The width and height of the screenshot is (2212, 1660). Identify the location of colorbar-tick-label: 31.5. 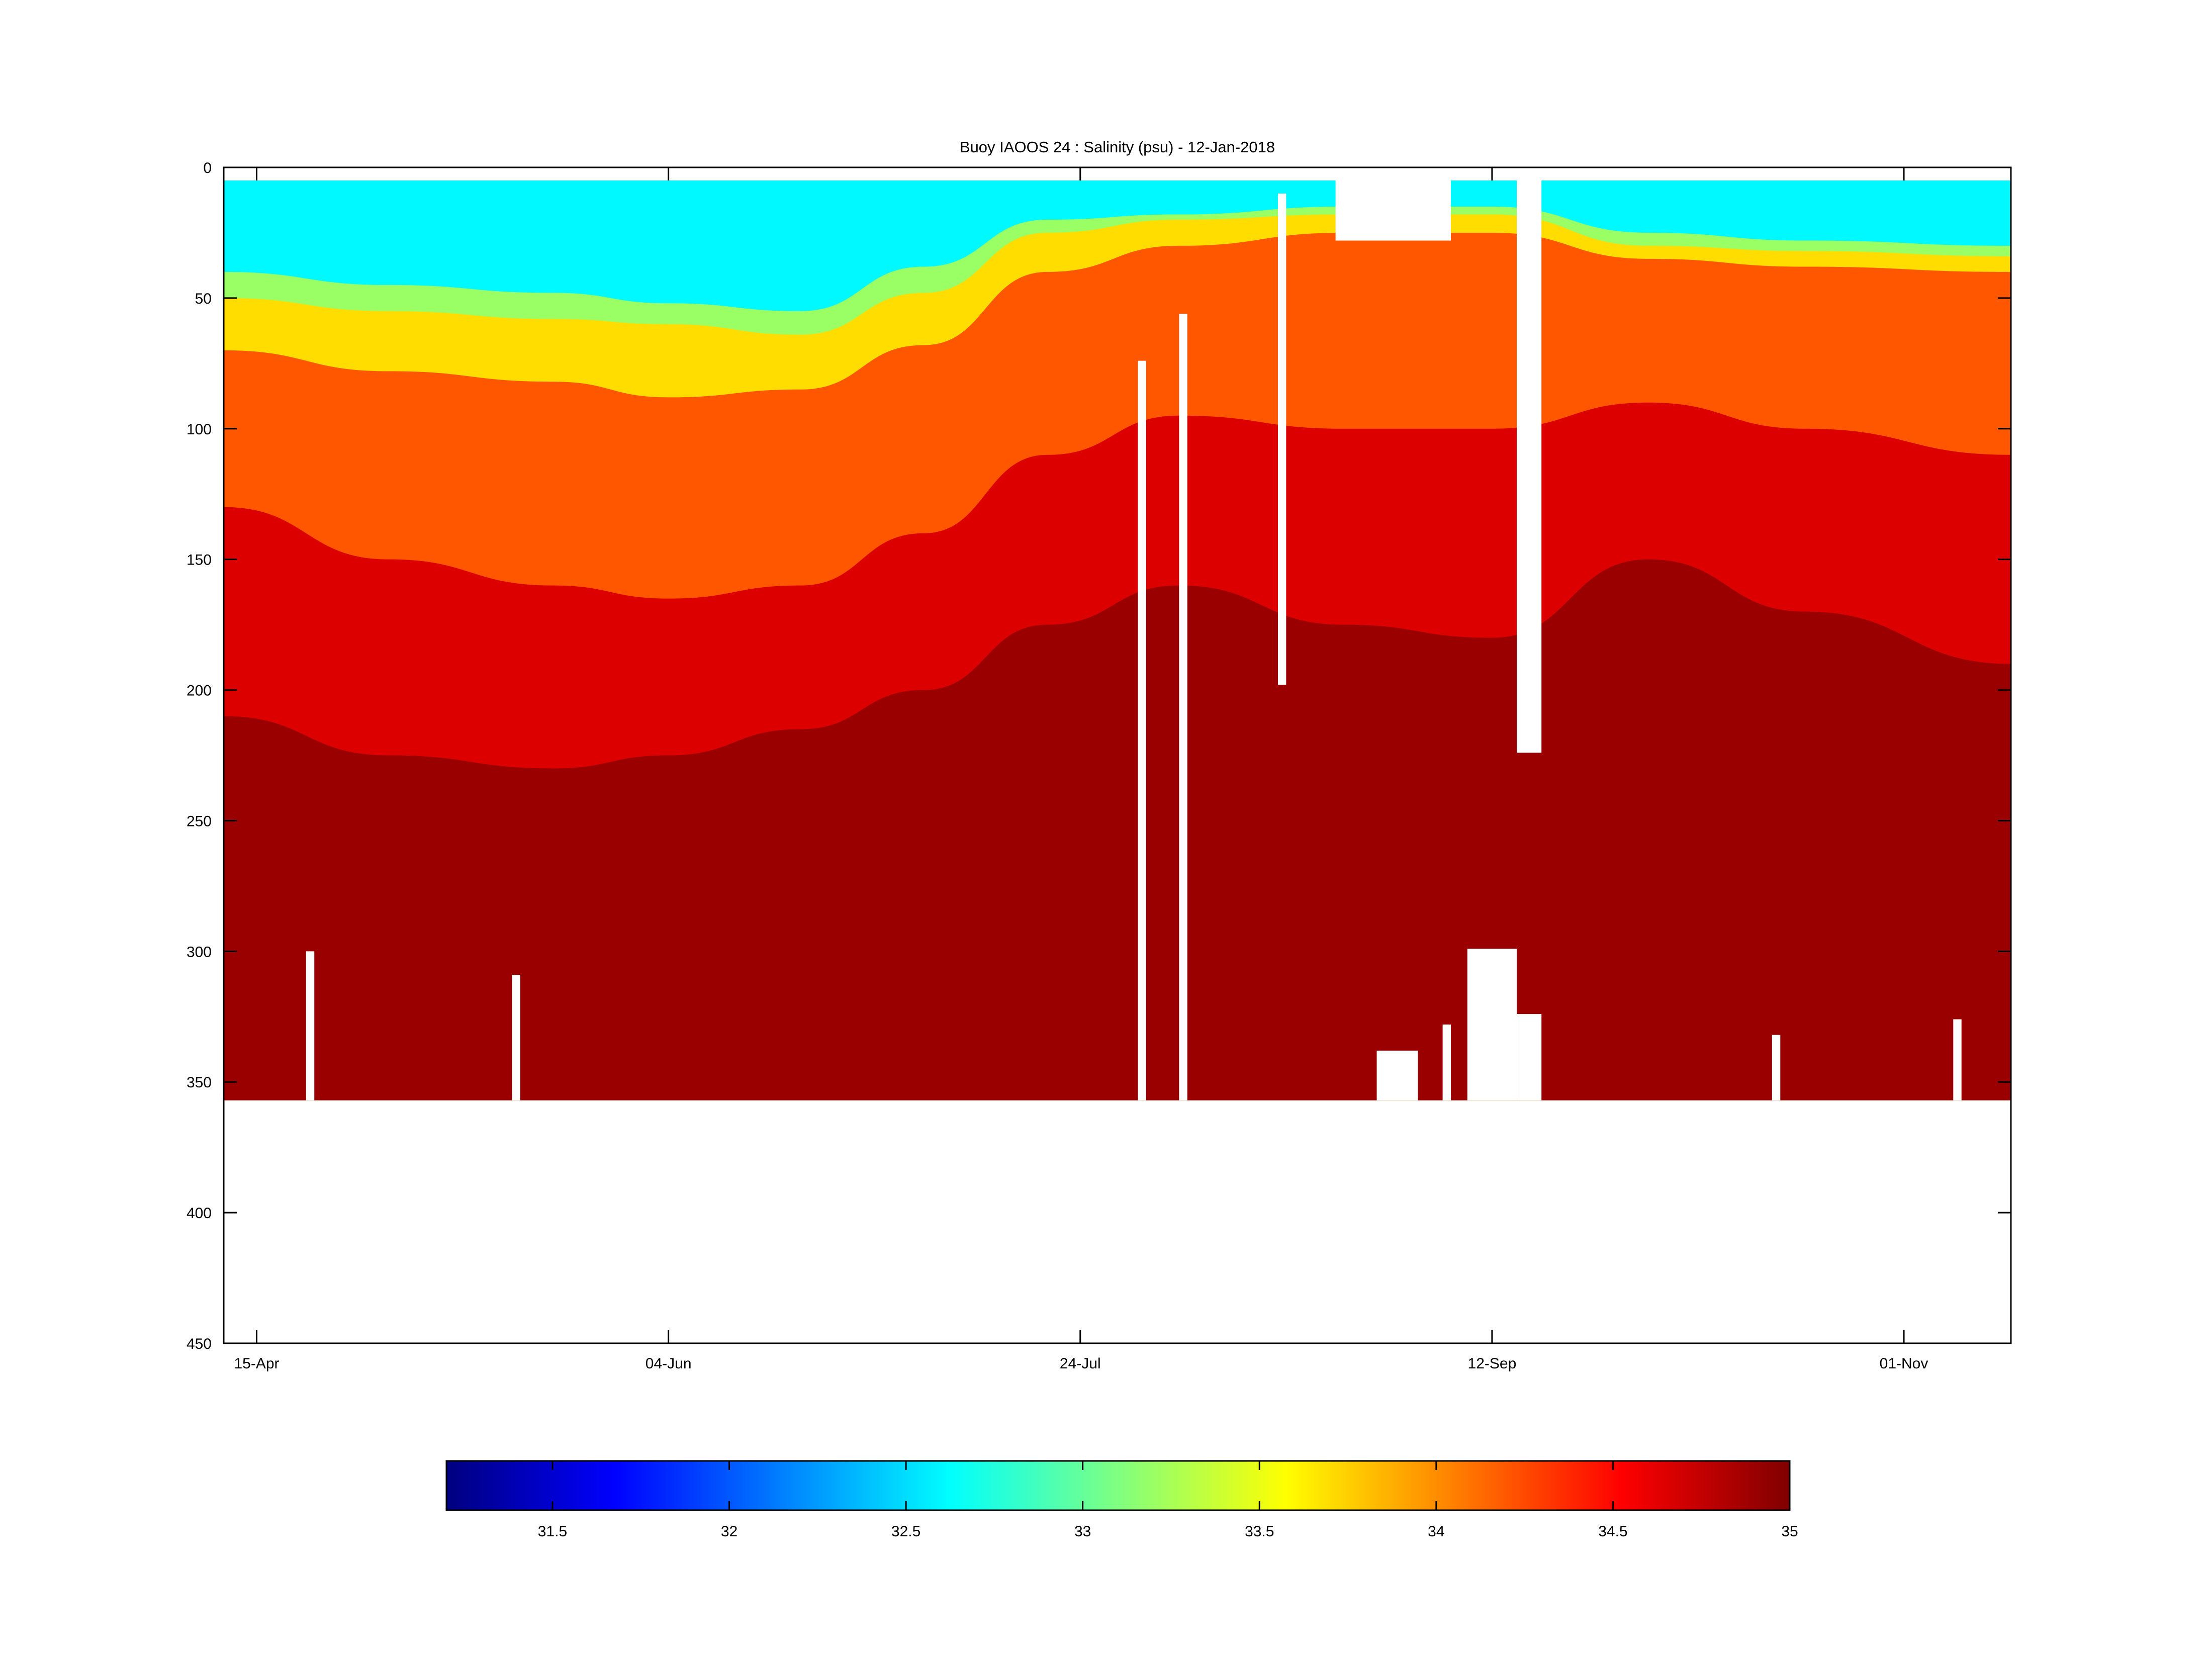
(552, 1531).